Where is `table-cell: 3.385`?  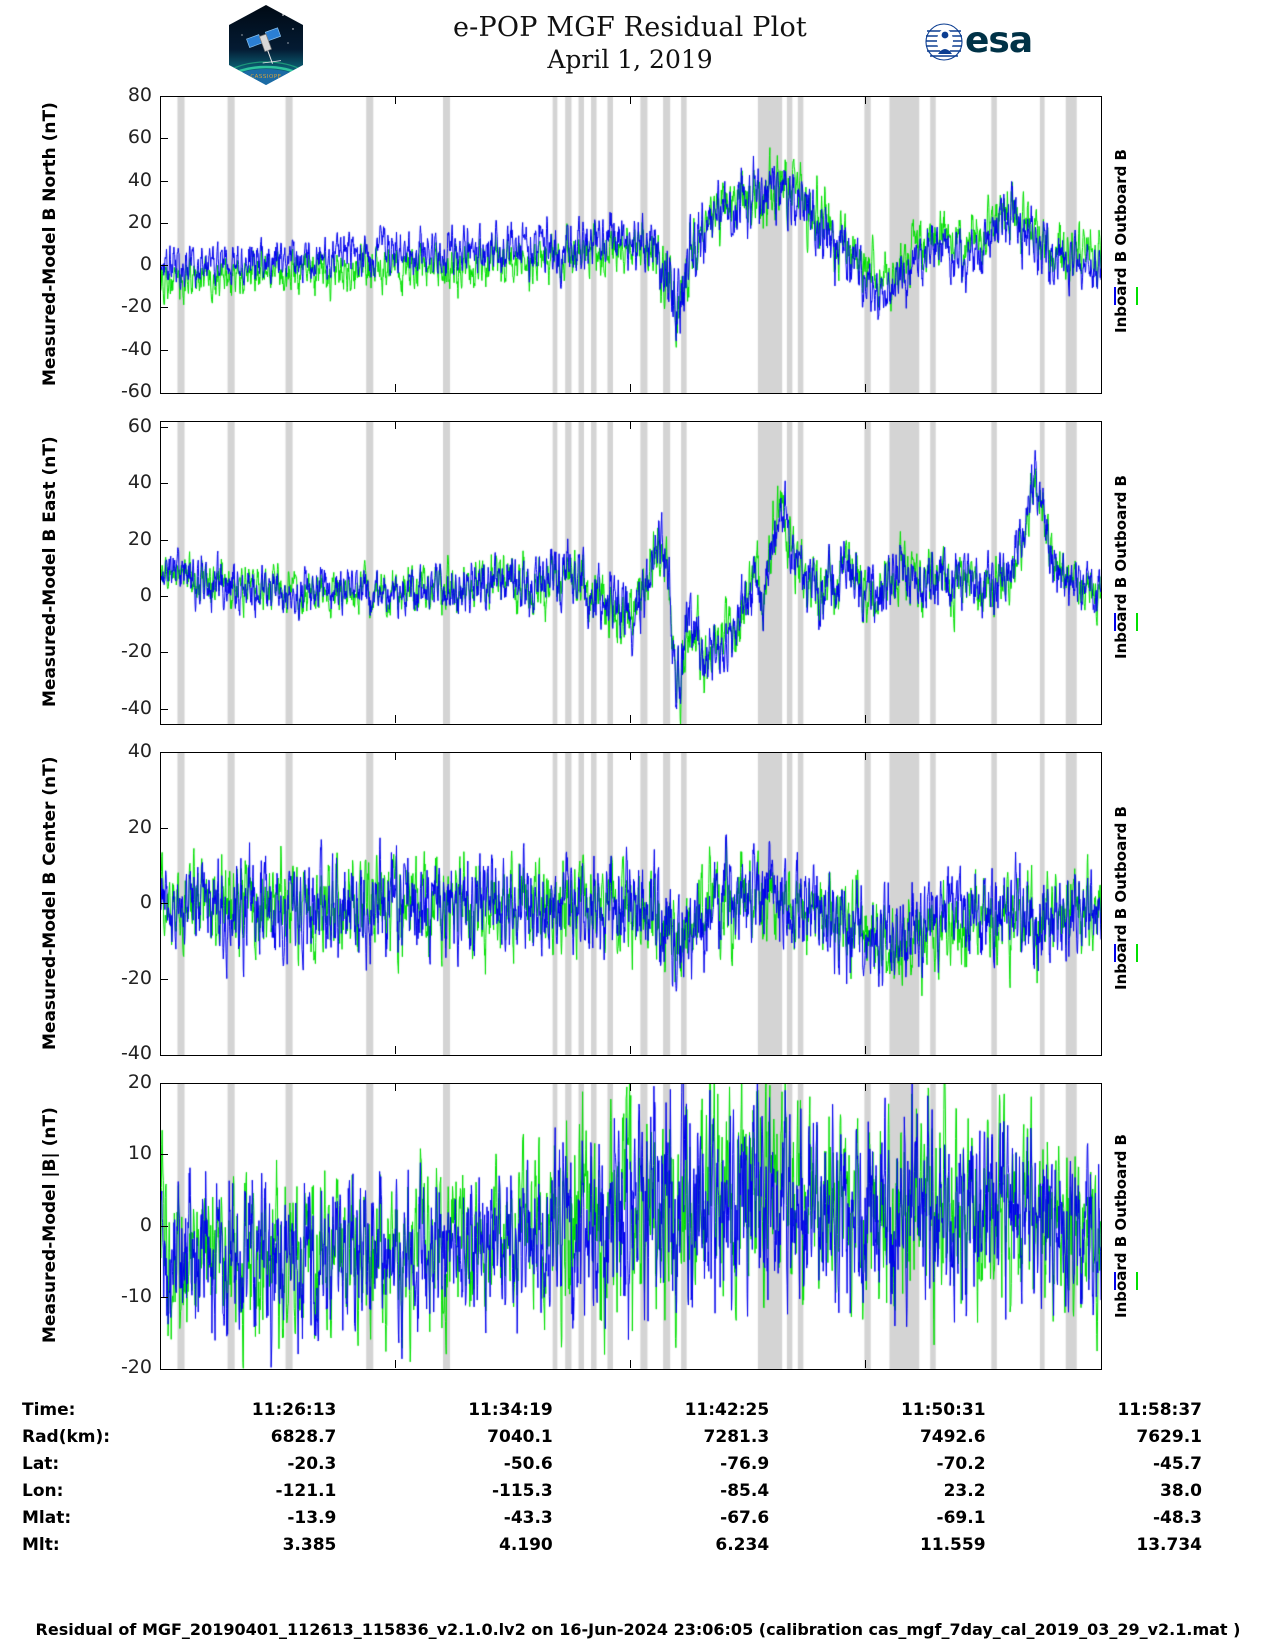 table-cell: 3.385 is located at coordinates (309, 1544).